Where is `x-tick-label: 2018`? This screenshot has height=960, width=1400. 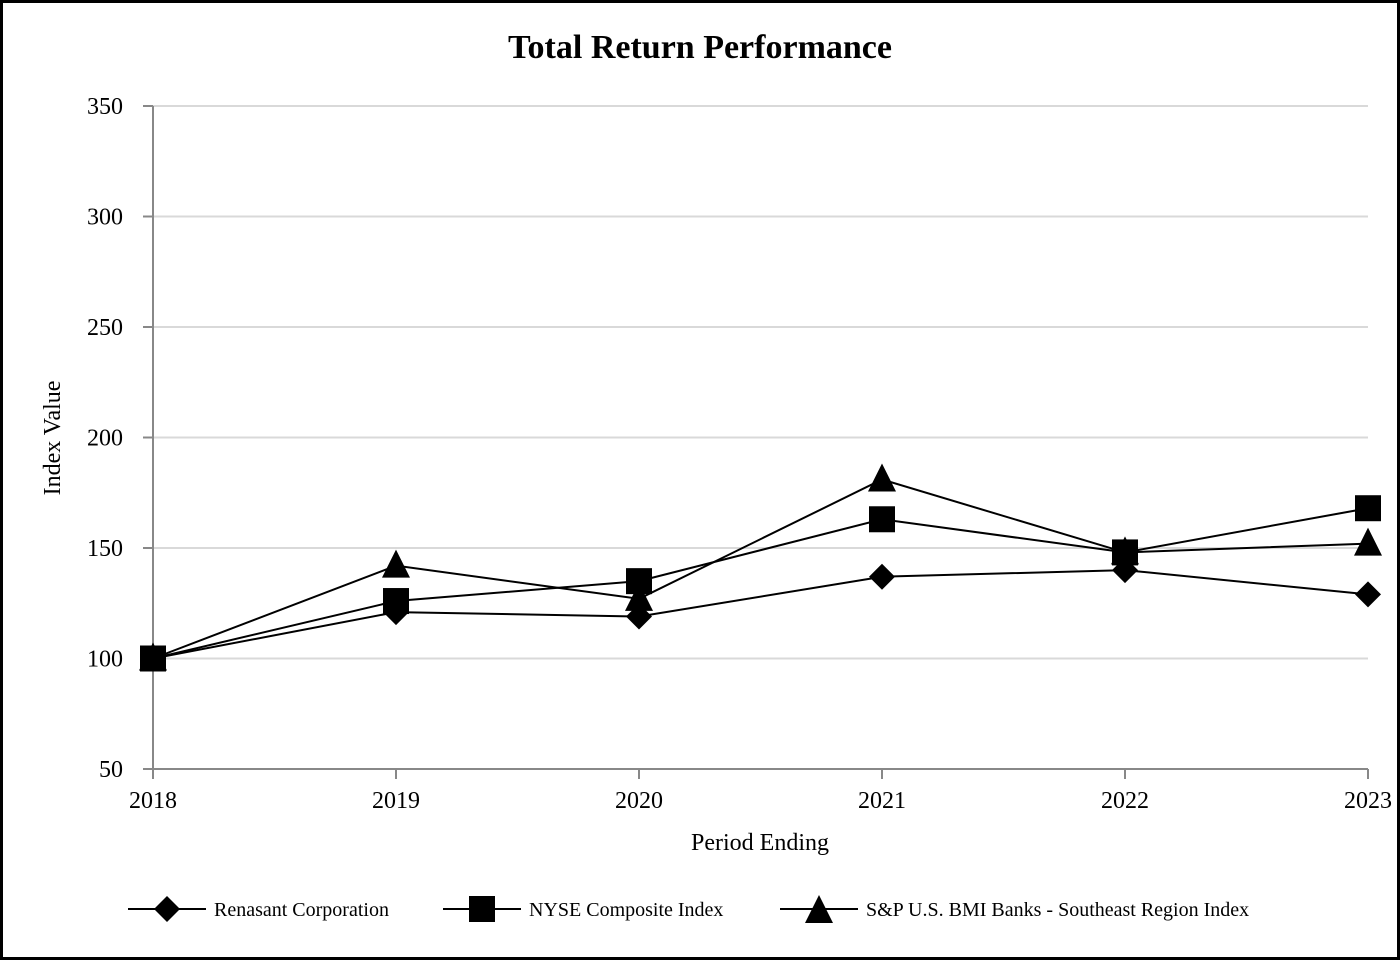 x-tick-label: 2018 is located at coordinates (153, 801).